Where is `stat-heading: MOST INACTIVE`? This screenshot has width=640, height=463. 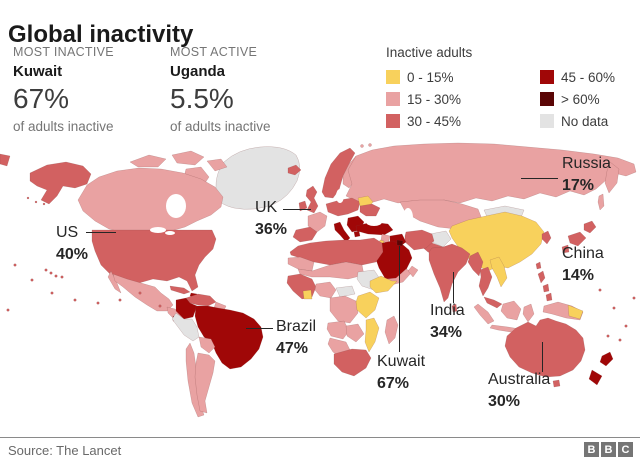 stat-heading: MOST INACTIVE is located at coordinates (63, 52).